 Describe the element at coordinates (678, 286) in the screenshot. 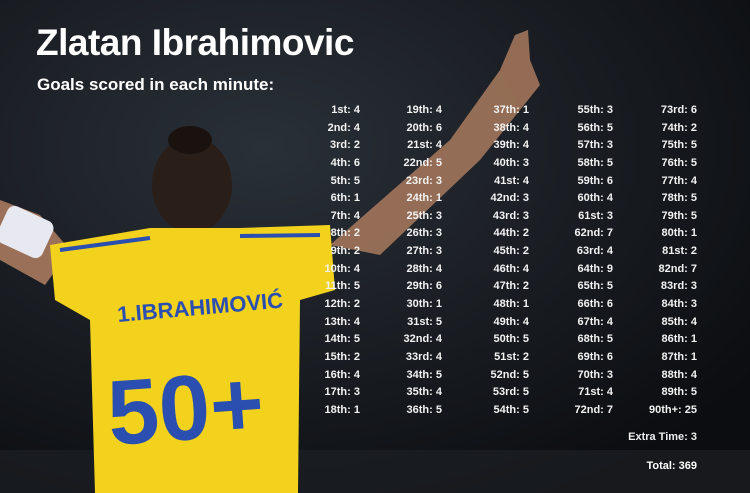

I see `minute-goals-entry: 83rd: 3` at that location.